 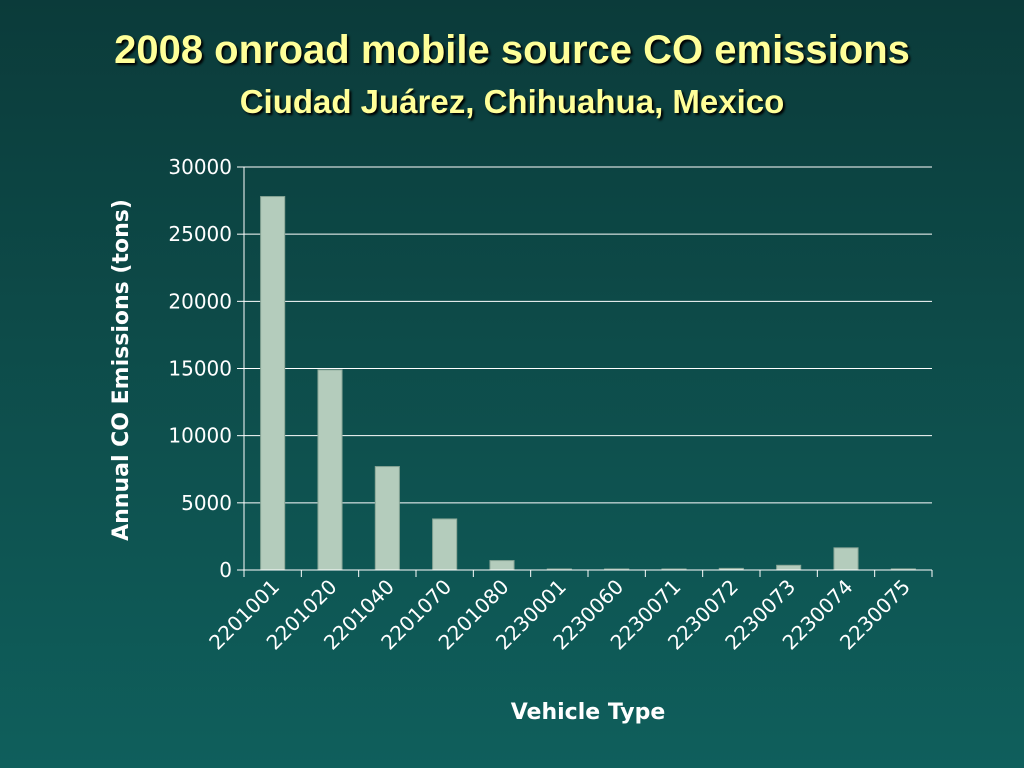 I want to click on y-tick-label: 15000, so click(x=200, y=369).